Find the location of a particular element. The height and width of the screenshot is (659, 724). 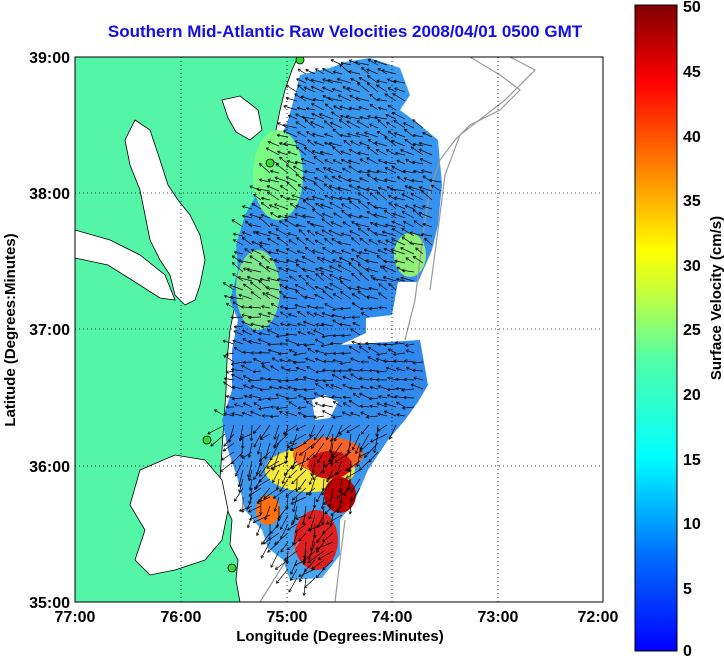

x-tick-label: 77:00 is located at coordinates (75, 617).